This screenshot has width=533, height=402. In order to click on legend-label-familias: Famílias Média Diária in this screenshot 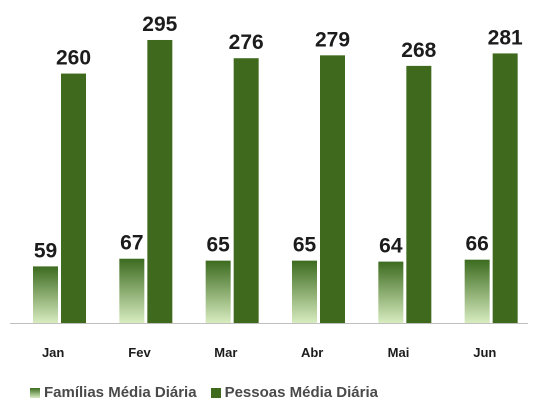, I will do `click(120, 392)`.